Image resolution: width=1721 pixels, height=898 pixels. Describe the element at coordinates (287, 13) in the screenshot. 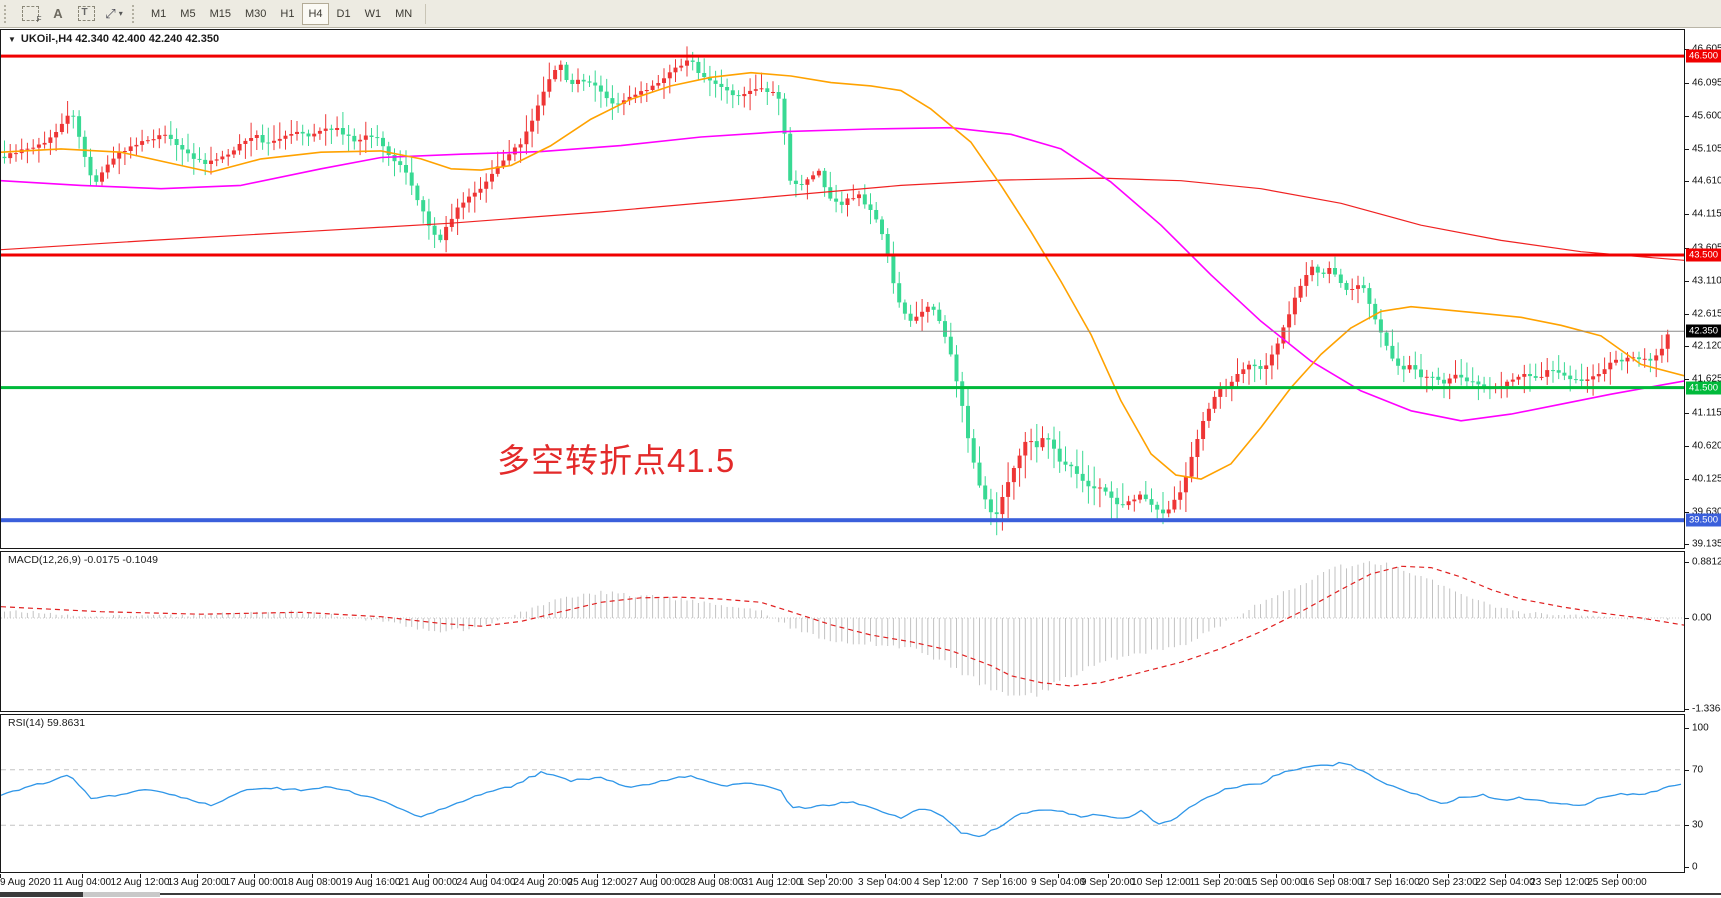

I see `timeframe-button-H1: H1` at that location.